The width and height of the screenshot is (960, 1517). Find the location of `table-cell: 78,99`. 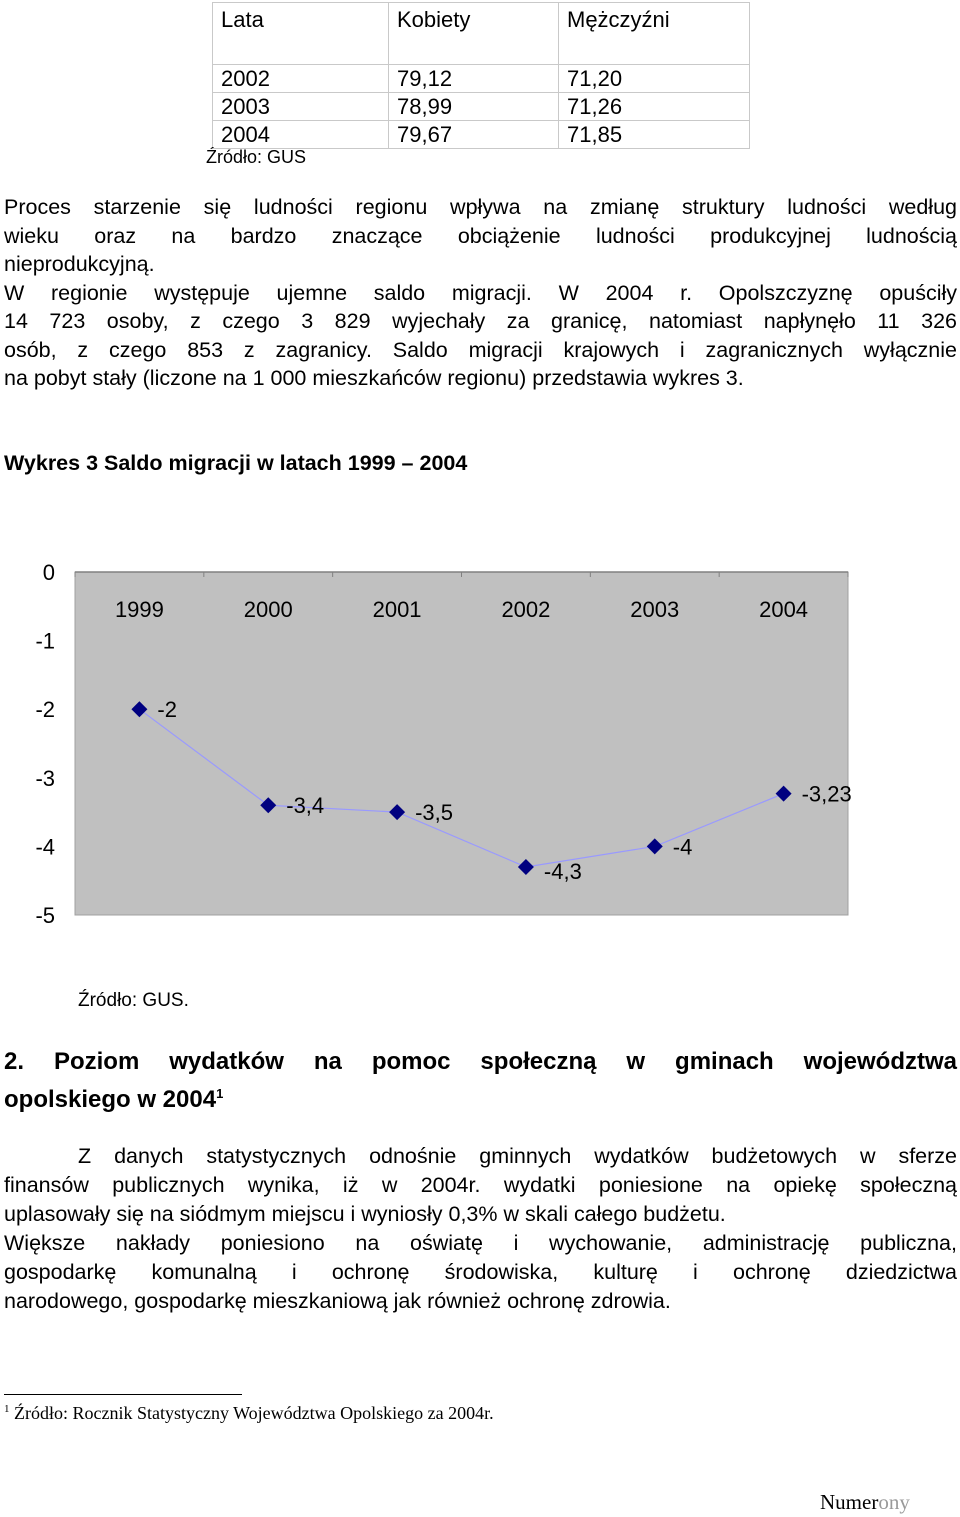

table-cell: 78,99 is located at coordinates (473, 106).